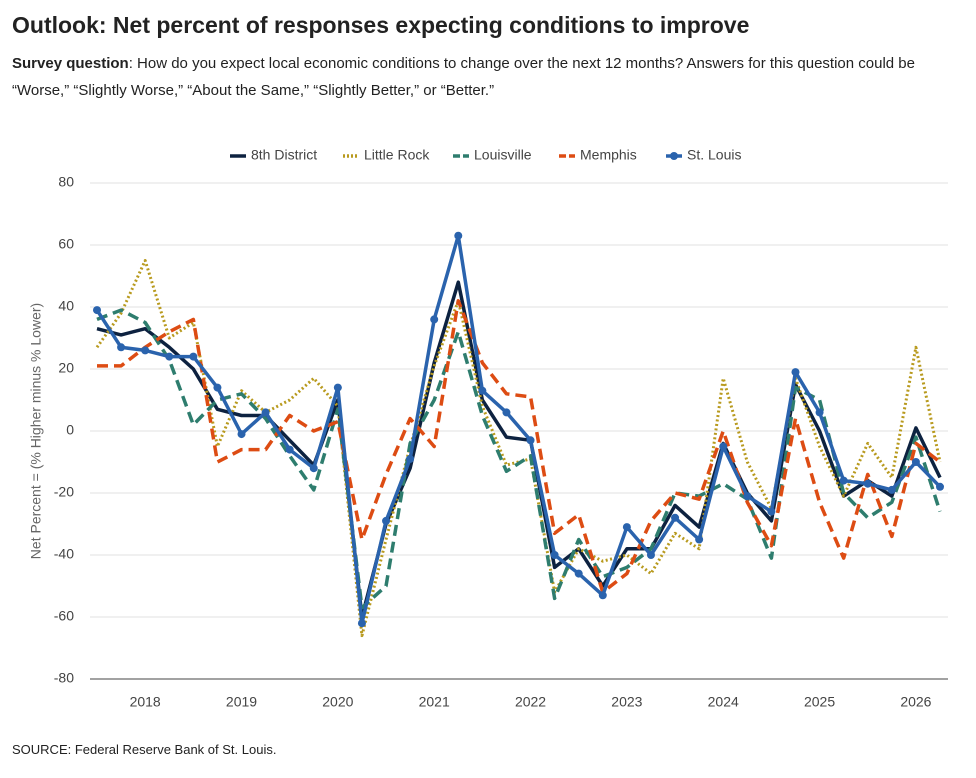 The width and height of the screenshot is (976, 778). I want to click on y-tick-label: 60, so click(66, 244).